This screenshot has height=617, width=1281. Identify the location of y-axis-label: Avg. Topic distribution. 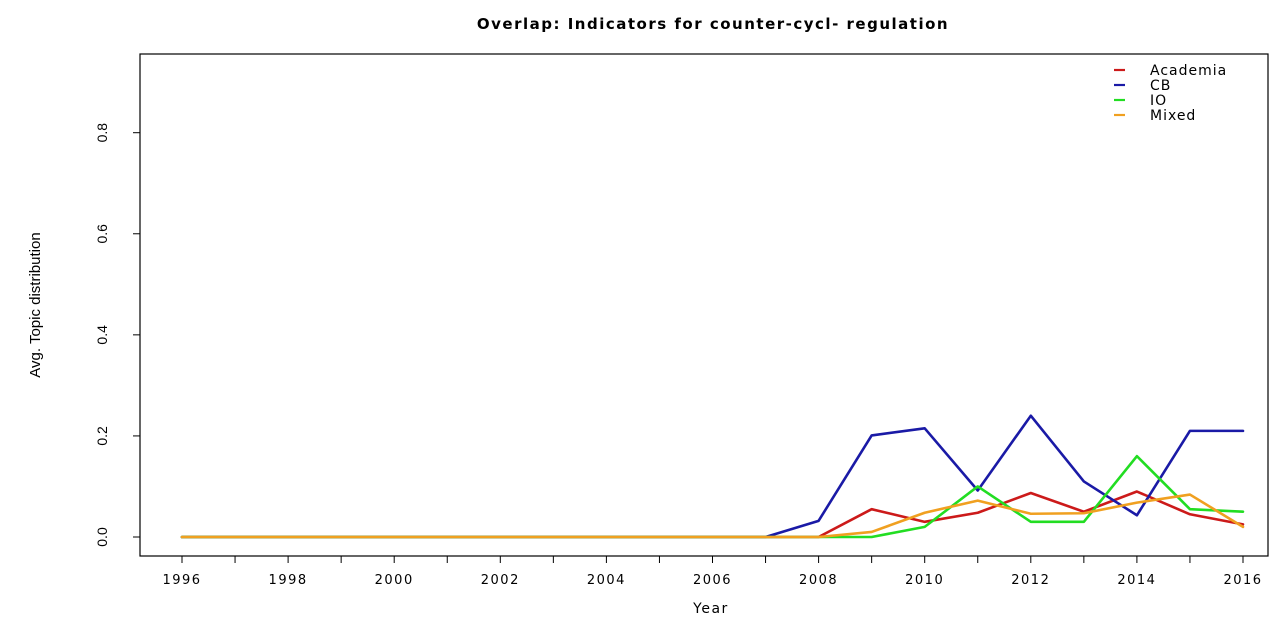
(35, 304).